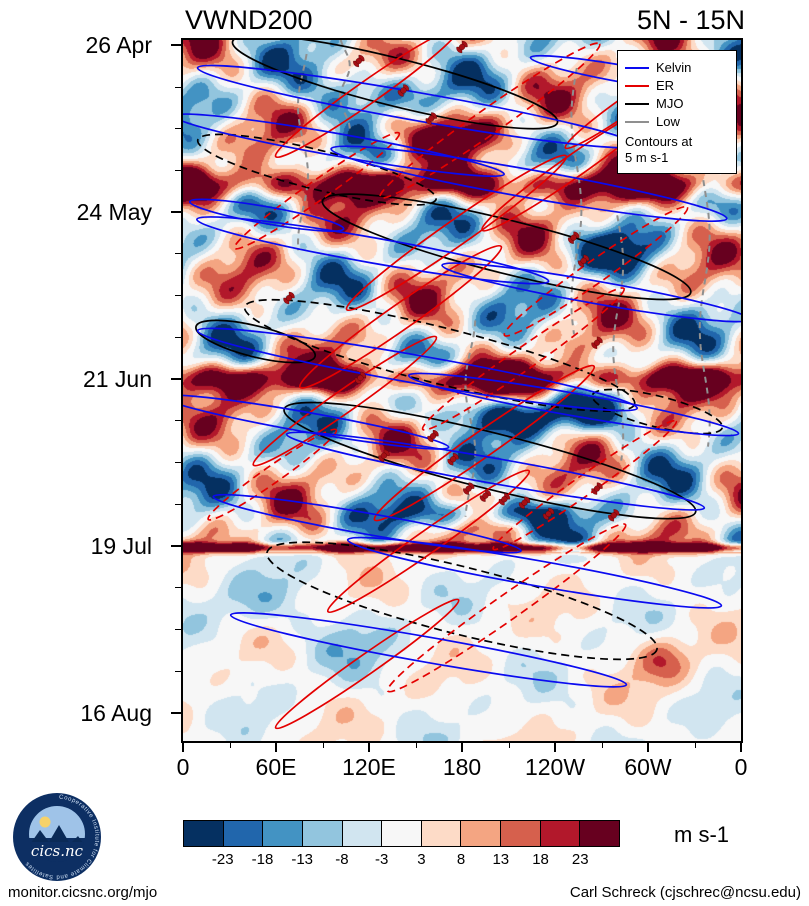 This screenshot has width=809, height=906. I want to click on logo-wordmark: cics.nc, so click(57, 851).